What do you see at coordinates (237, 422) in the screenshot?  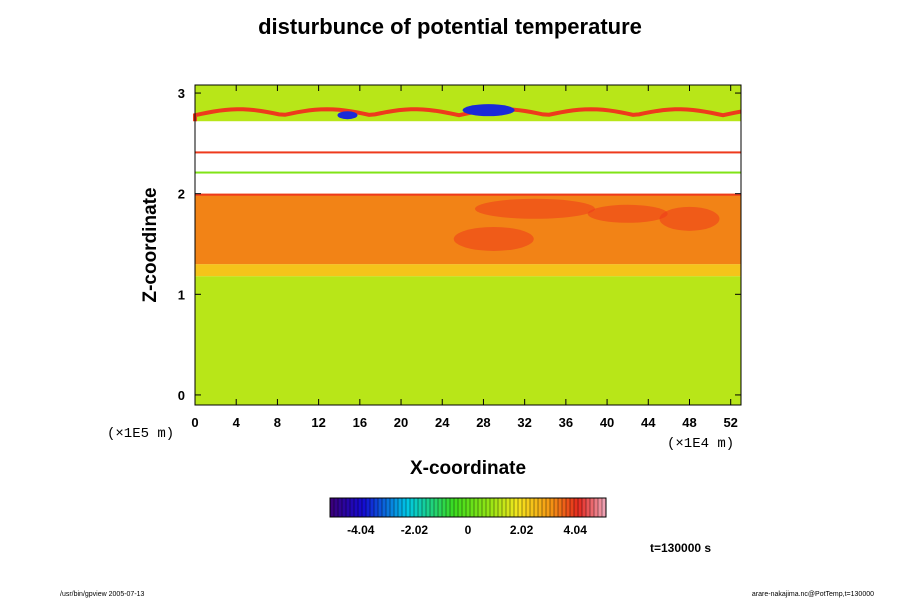 I see `x-tick-label: 4` at bounding box center [237, 422].